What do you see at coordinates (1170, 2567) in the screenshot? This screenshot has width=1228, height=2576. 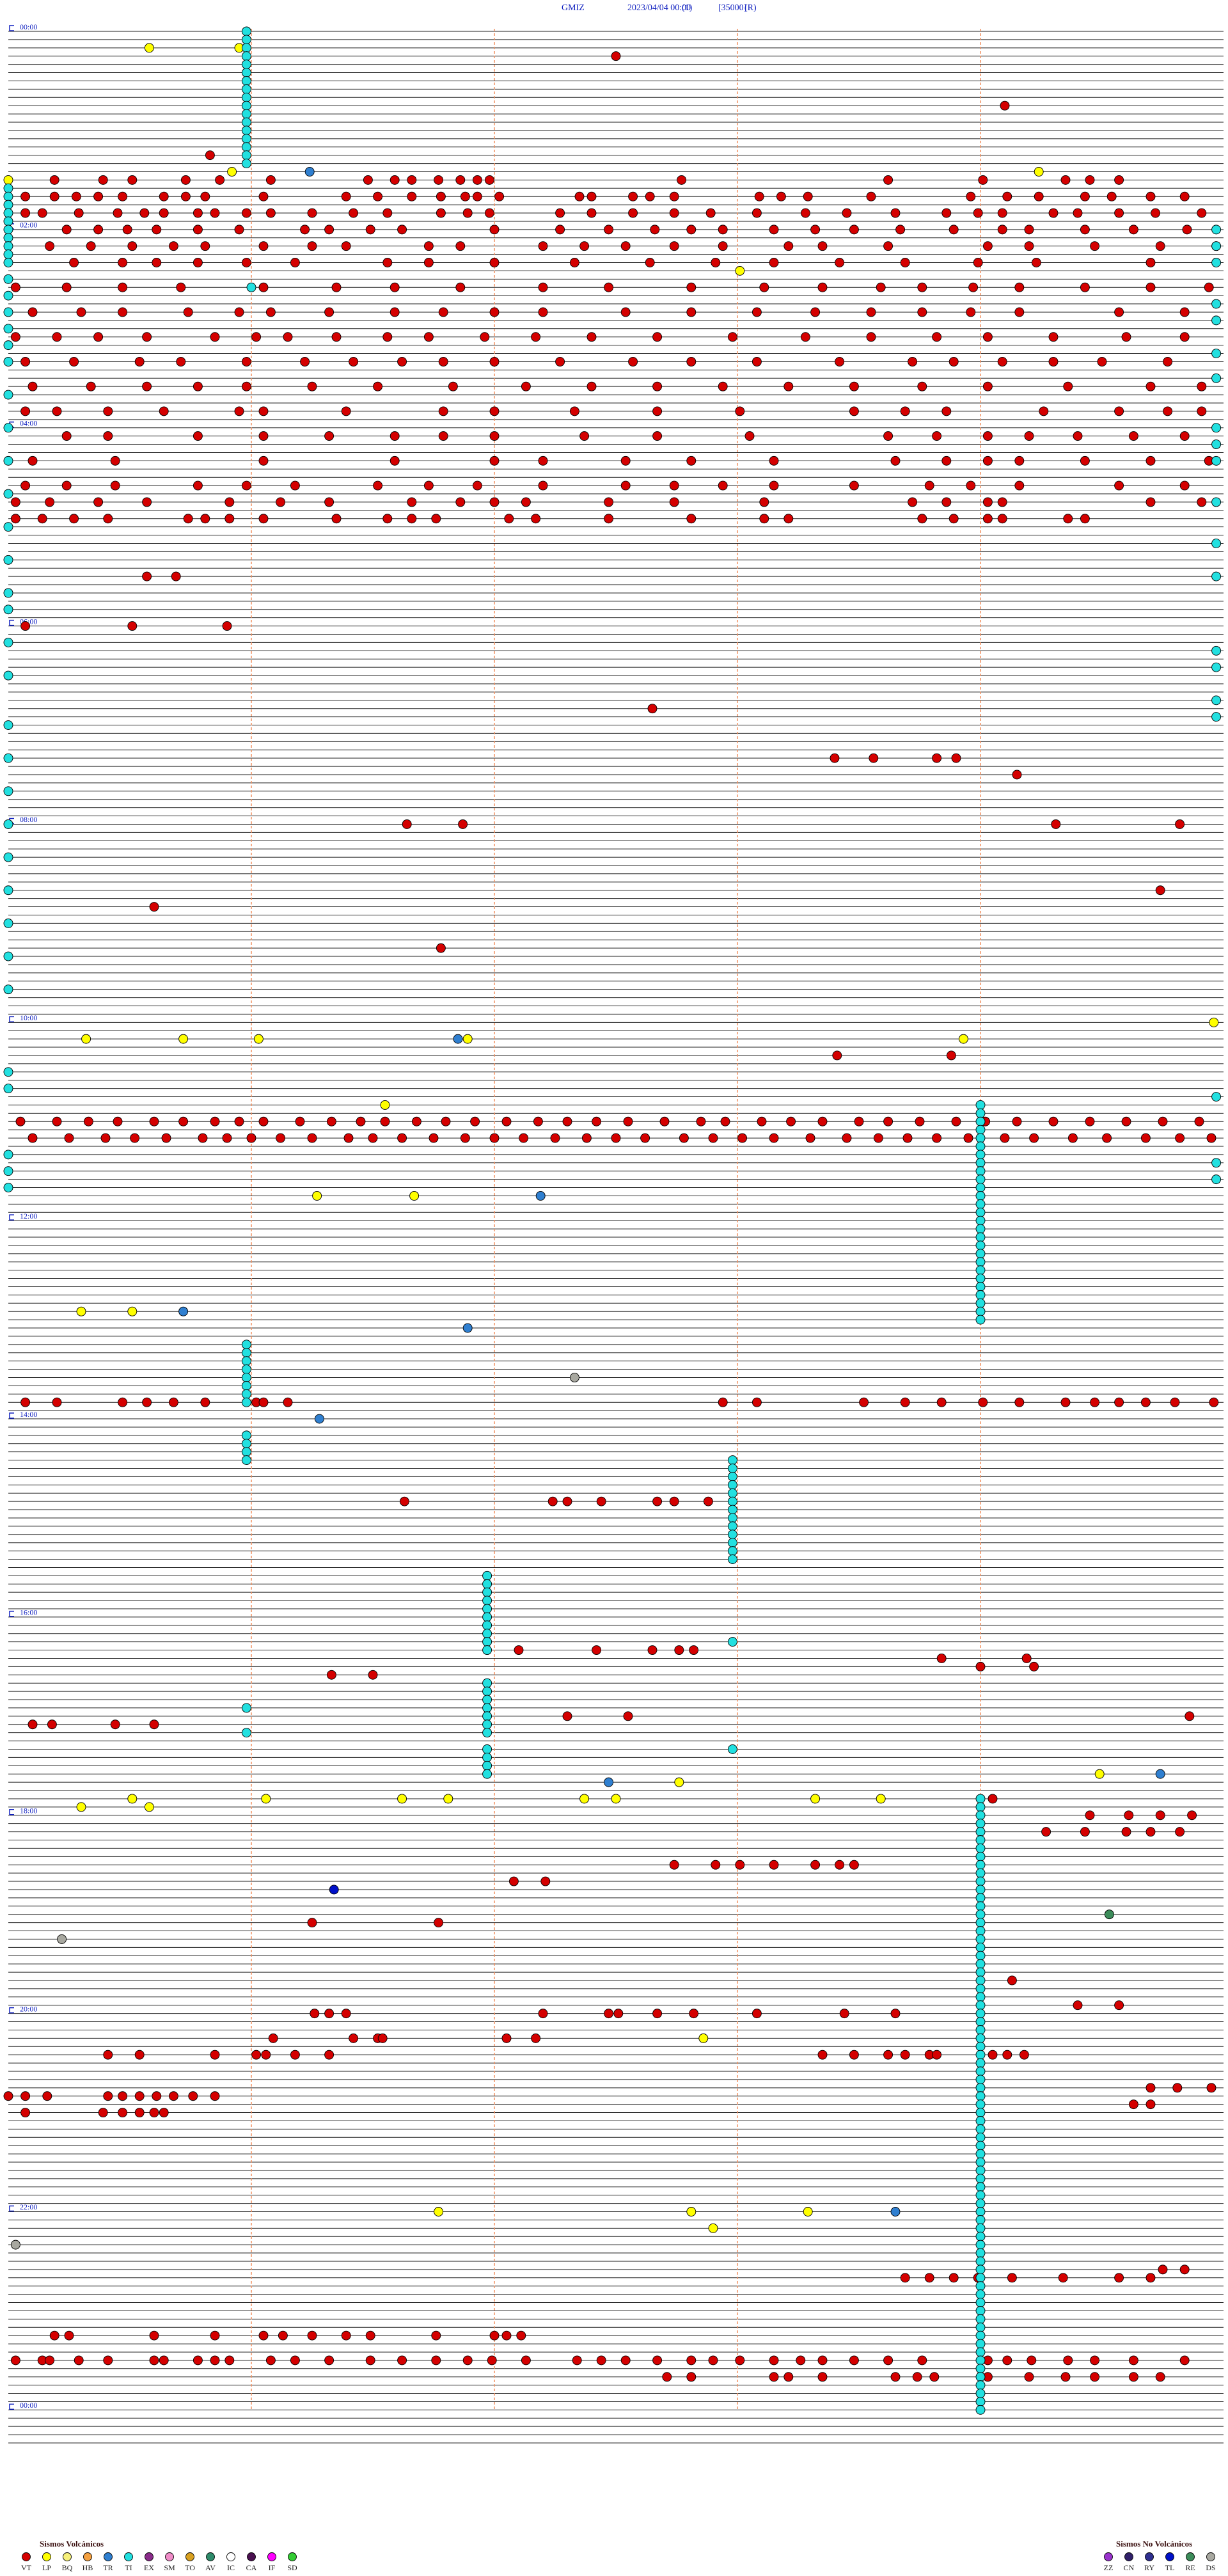 I see `legend-label: TL` at bounding box center [1170, 2567].